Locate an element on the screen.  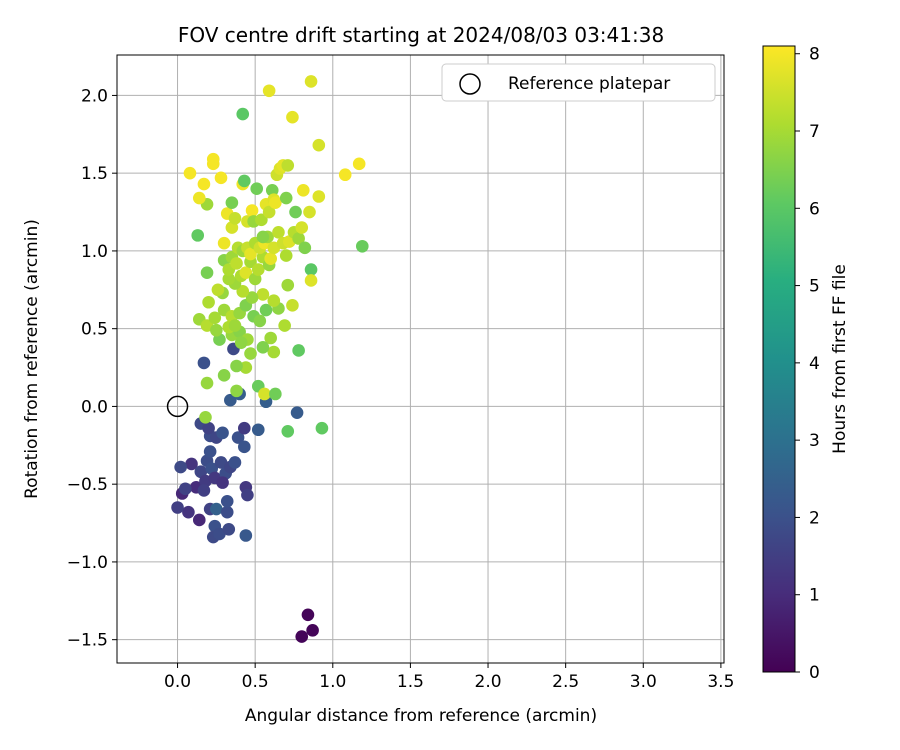
x-tick-label: 3.5 is located at coordinates (720, 682).